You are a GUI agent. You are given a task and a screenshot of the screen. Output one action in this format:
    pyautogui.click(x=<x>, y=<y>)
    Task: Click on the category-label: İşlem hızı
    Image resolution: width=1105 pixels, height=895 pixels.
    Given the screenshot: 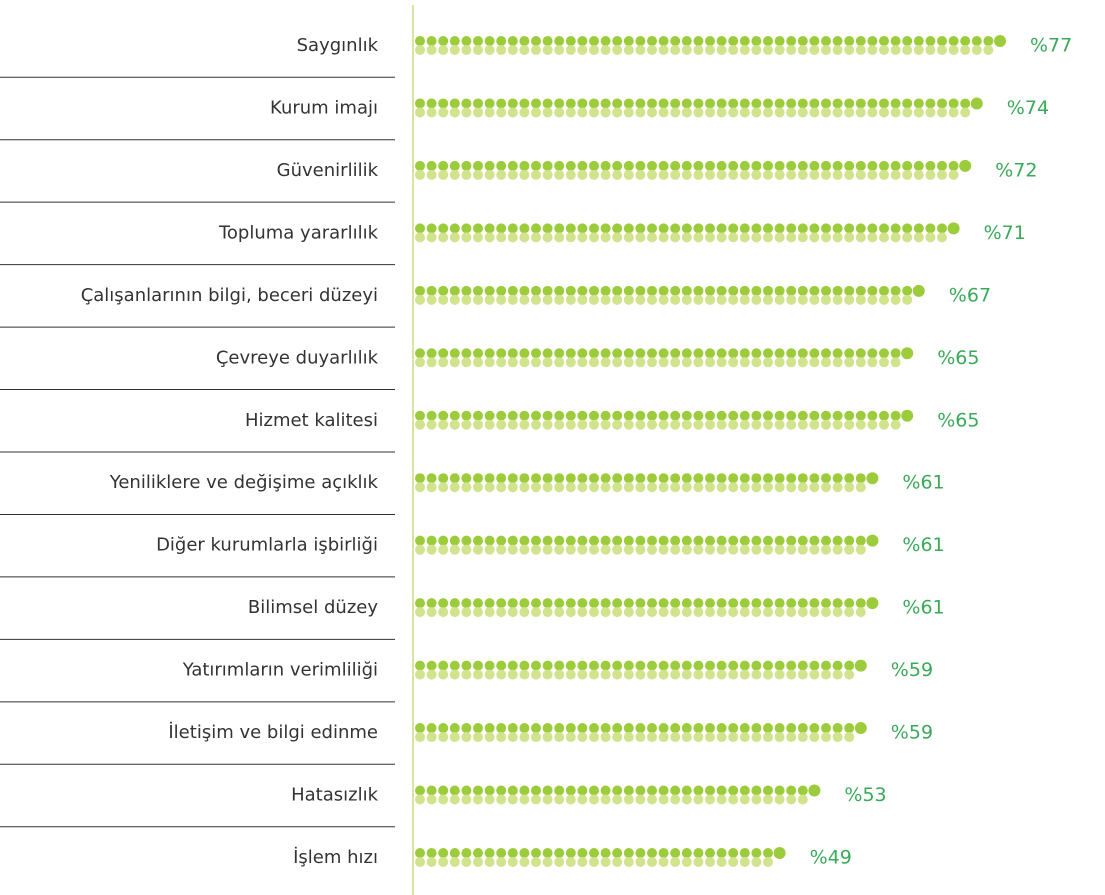 What is the action you would take?
    pyautogui.click(x=335, y=857)
    